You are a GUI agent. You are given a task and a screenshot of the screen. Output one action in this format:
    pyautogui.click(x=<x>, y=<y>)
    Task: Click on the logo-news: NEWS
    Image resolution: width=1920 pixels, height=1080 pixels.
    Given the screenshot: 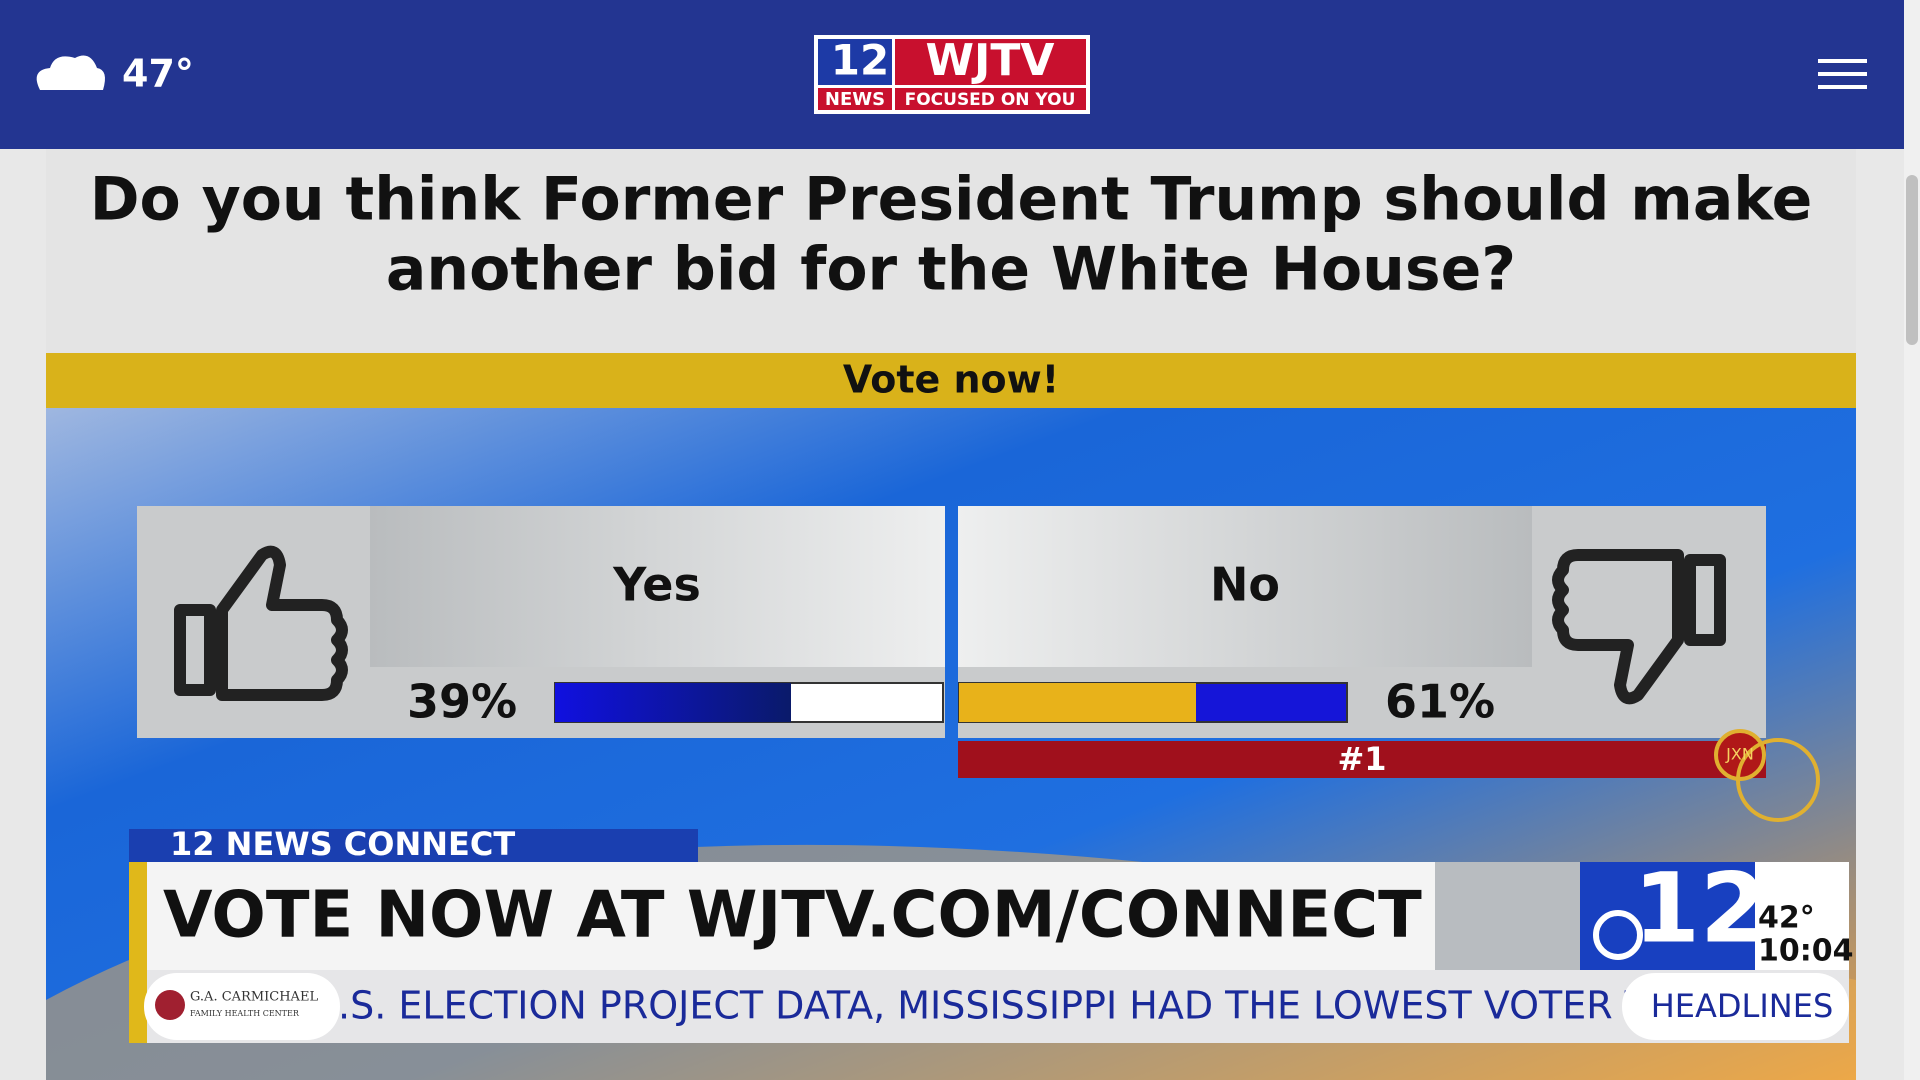 What is the action you would take?
    pyautogui.click(x=855, y=99)
    